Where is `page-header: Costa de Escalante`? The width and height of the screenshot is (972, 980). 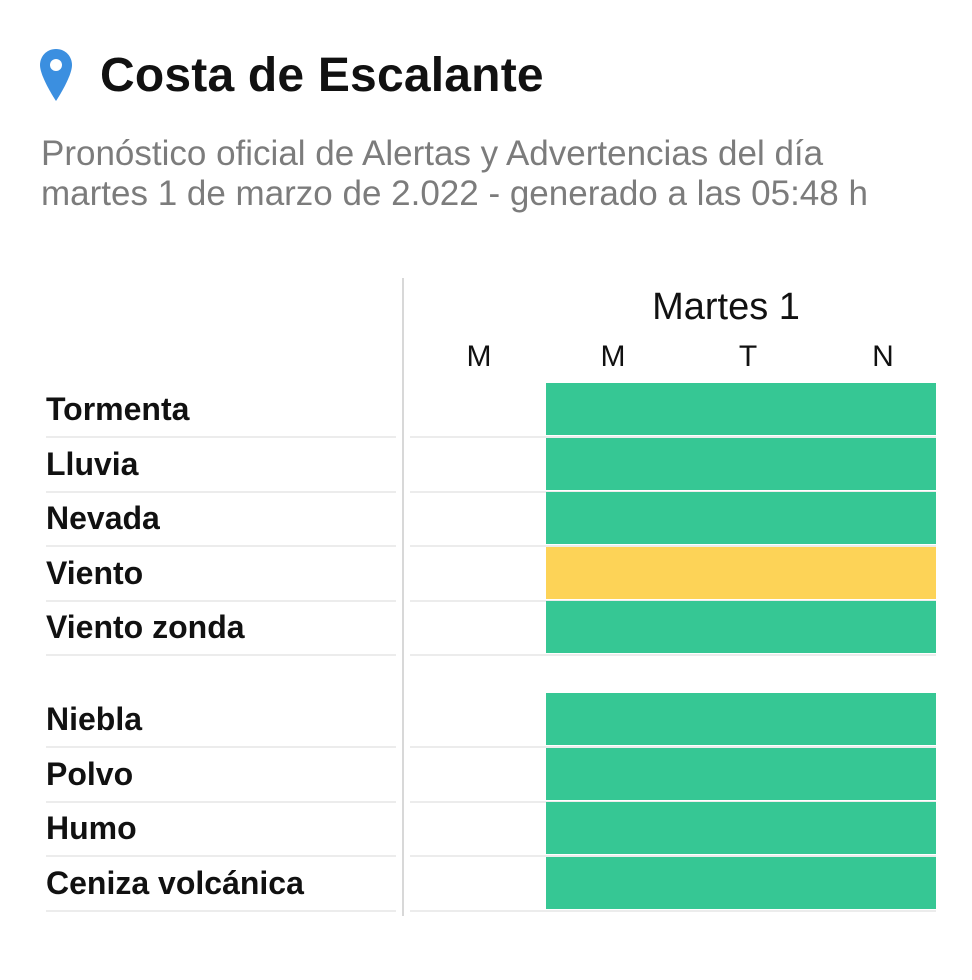
page-header: Costa de Escalante is located at coordinates (291, 75).